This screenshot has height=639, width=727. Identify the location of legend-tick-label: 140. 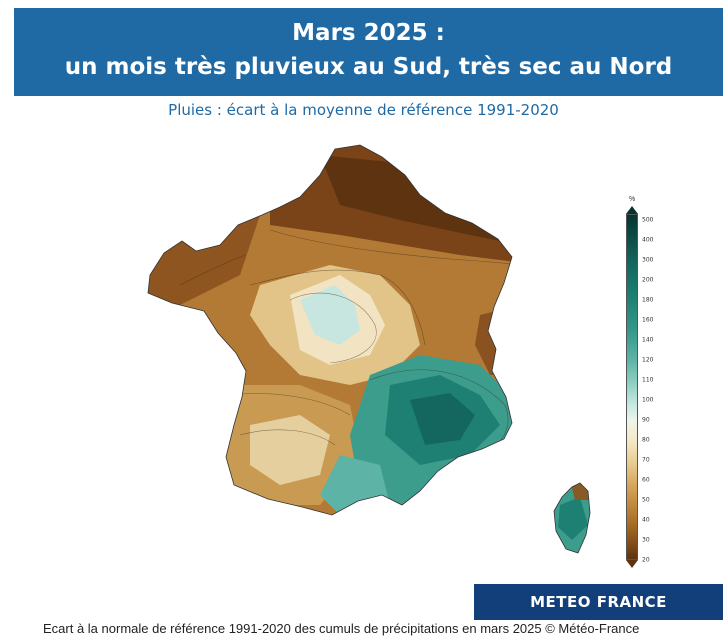
(648, 340).